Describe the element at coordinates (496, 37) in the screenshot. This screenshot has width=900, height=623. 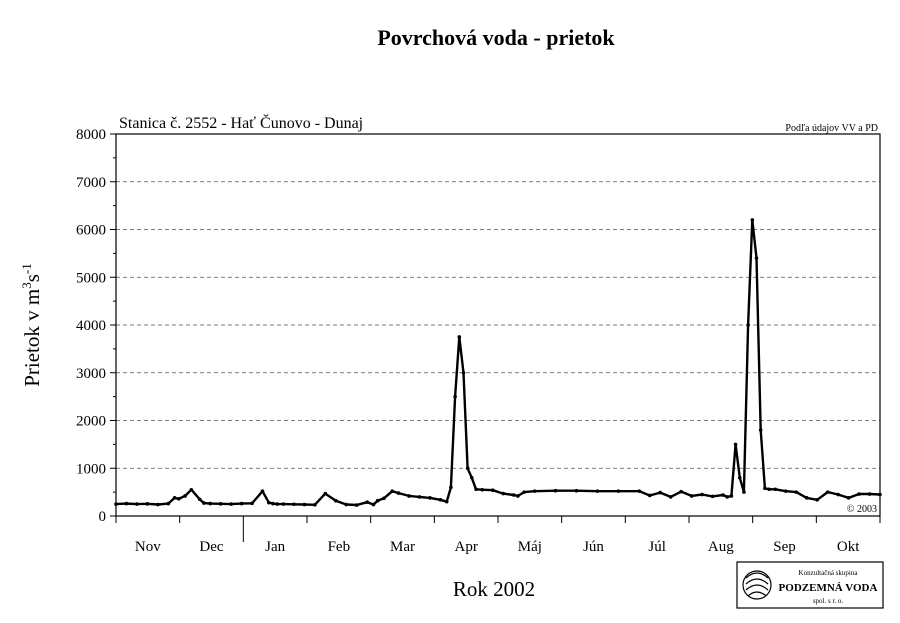
I see `chart-title: Povrchová voda - prietok` at that location.